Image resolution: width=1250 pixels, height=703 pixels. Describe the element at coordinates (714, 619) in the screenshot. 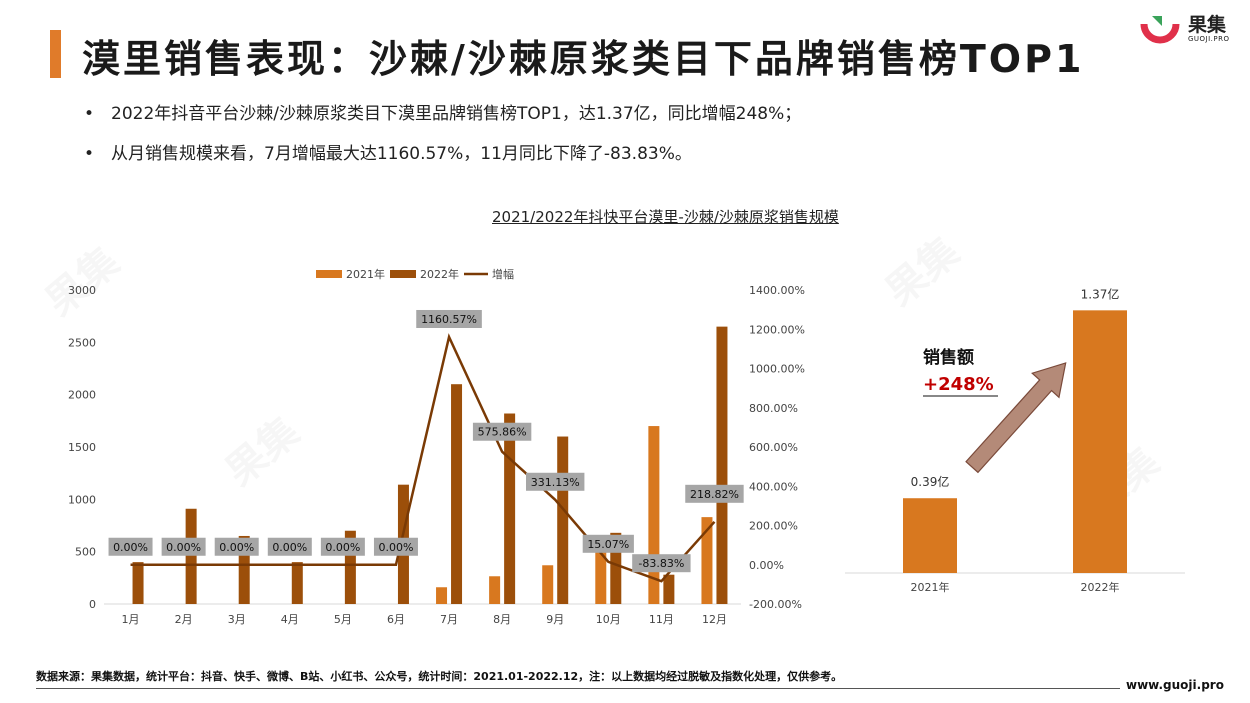

I see `x-tick-label: 12月` at that location.